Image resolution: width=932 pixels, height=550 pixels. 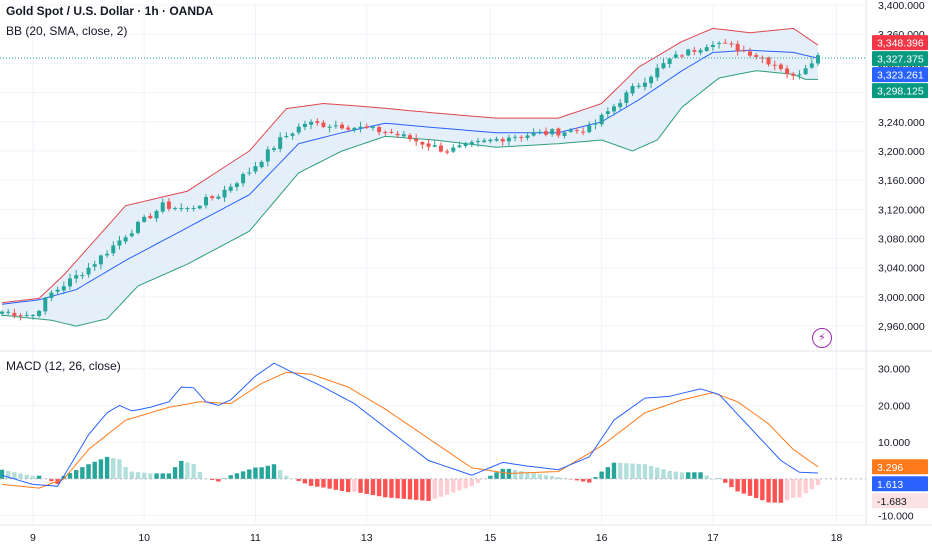 I want to click on price-tag: -1.683, so click(x=900, y=501).